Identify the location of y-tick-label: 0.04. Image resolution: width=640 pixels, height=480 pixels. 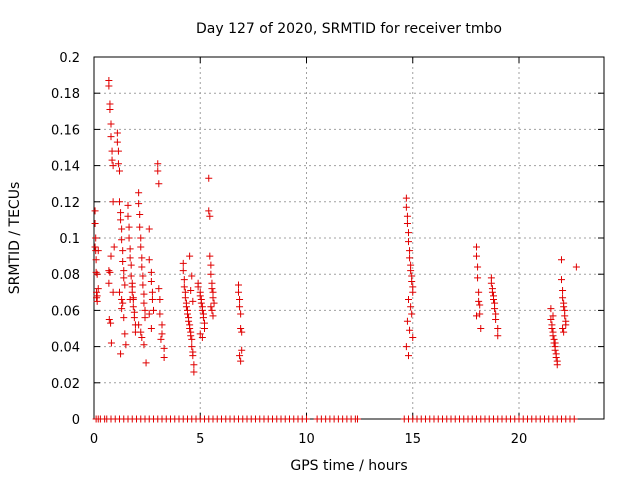
(65, 348).